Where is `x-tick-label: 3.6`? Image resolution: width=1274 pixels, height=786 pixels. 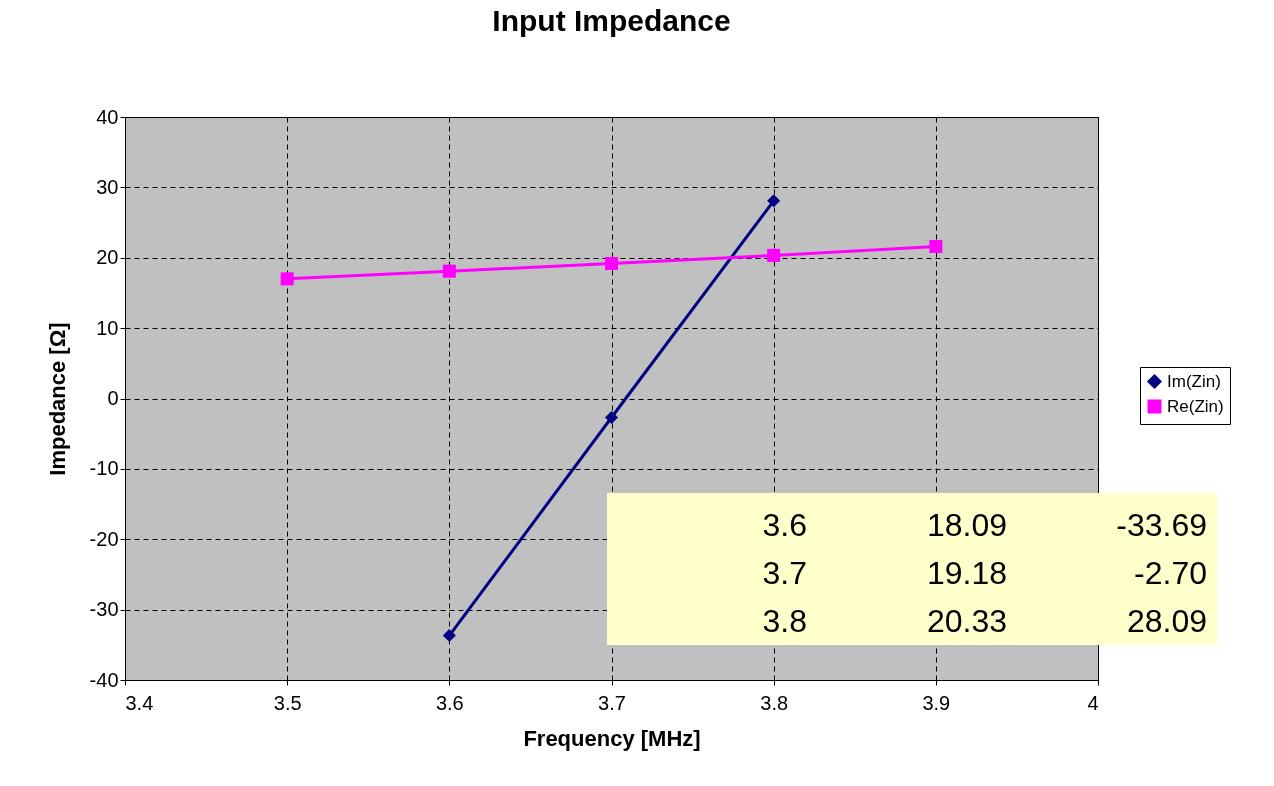 x-tick-label: 3.6 is located at coordinates (449, 702).